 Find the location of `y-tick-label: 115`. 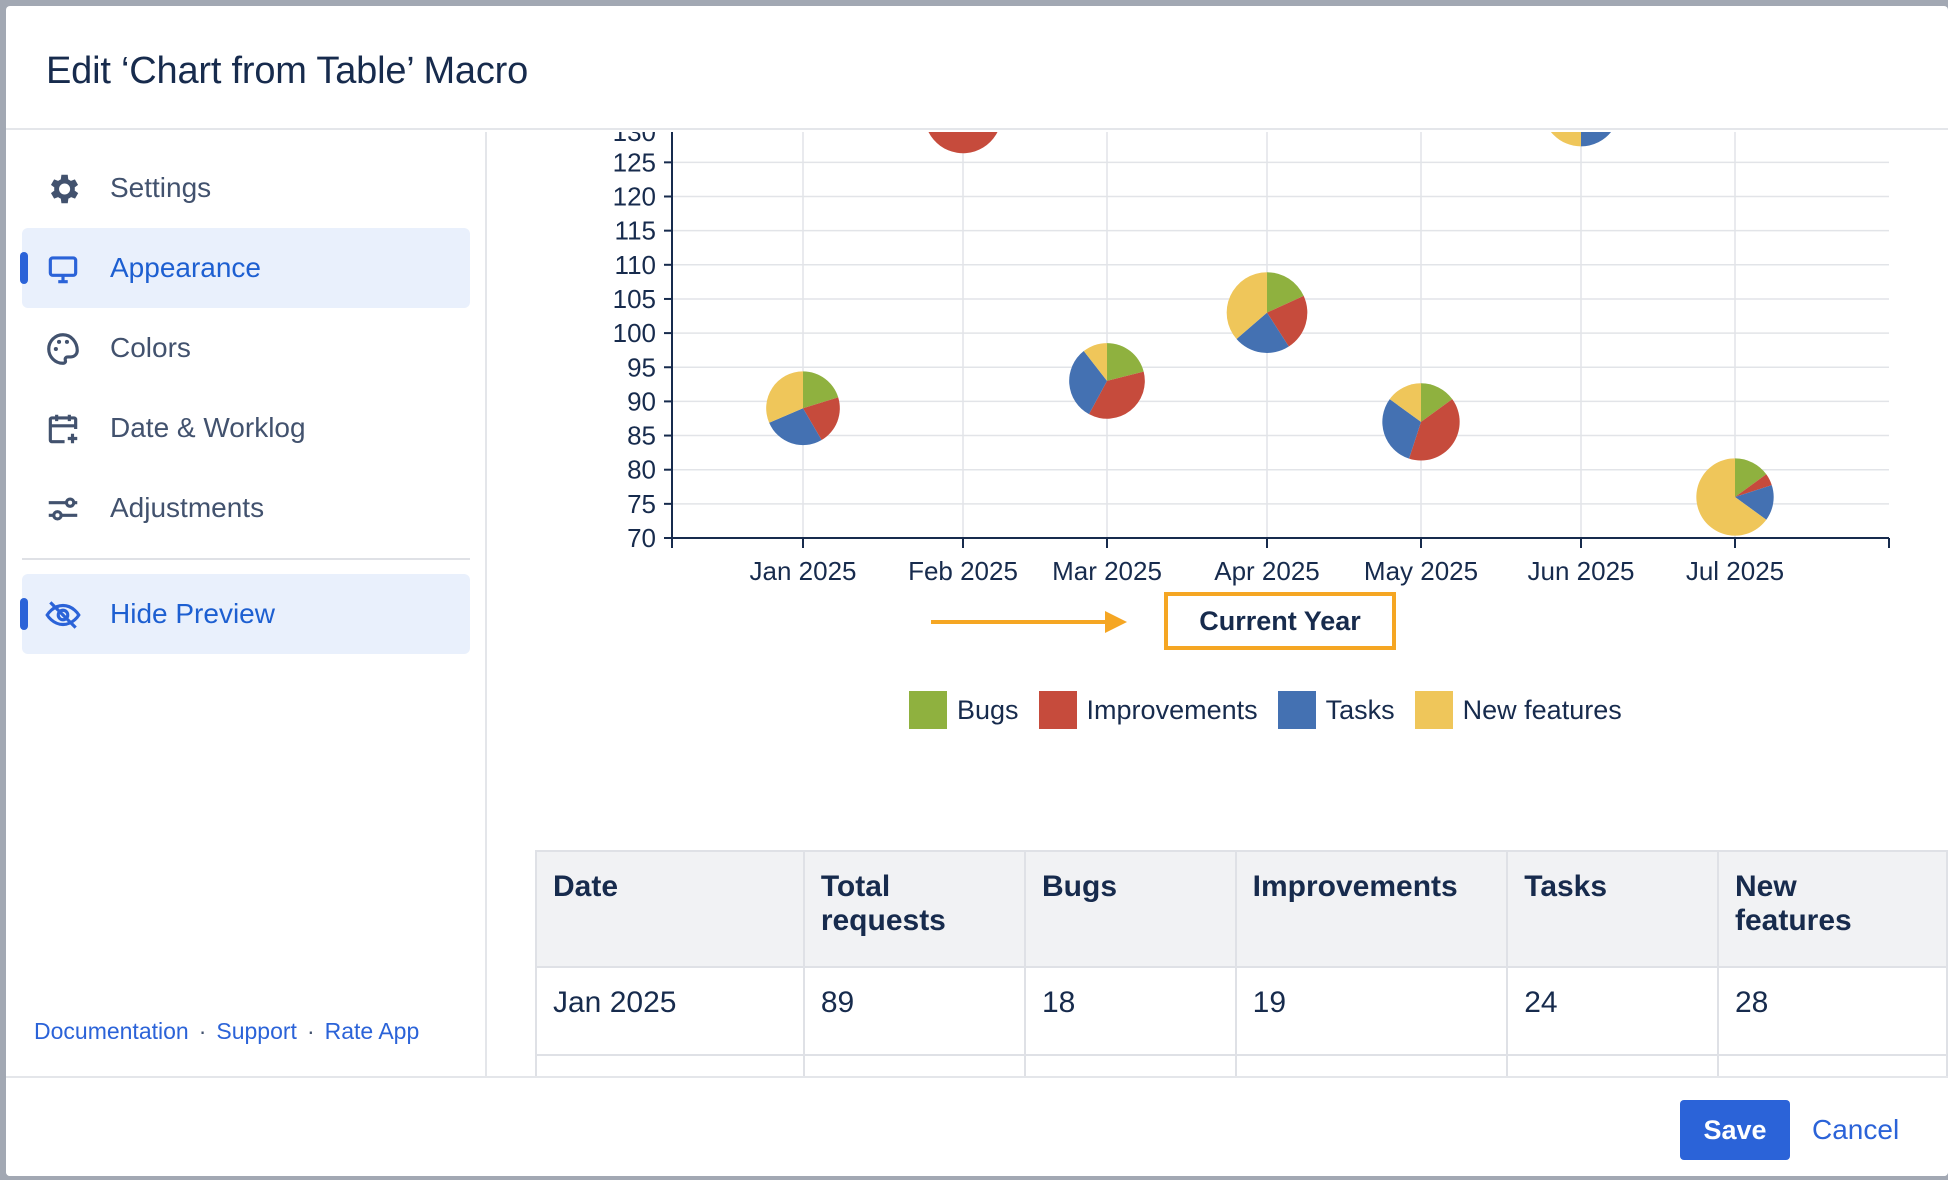

y-tick-label: 115 is located at coordinates (635, 231).